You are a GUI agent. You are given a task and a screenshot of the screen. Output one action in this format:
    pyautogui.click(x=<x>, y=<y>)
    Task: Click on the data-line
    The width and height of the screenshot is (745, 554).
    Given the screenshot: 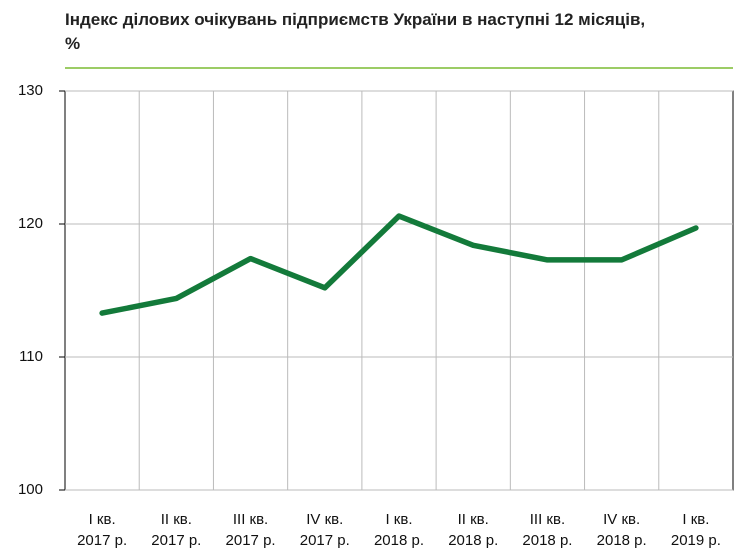 What is the action you would take?
    pyautogui.click(x=399, y=264)
    